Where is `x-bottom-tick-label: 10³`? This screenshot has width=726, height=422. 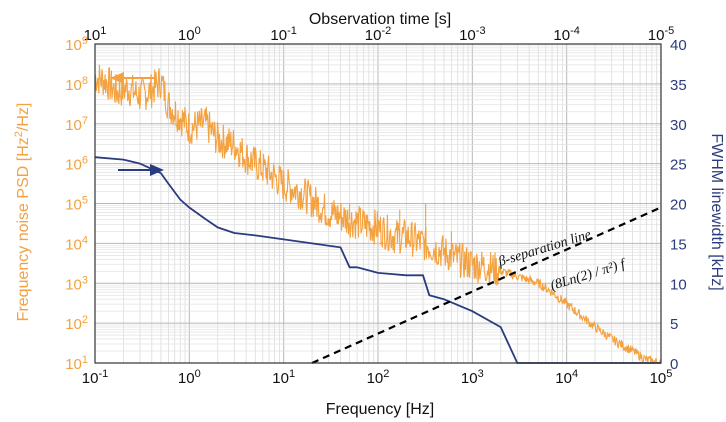
x-bottom-tick-label: 10³ is located at coordinates (472, 377).